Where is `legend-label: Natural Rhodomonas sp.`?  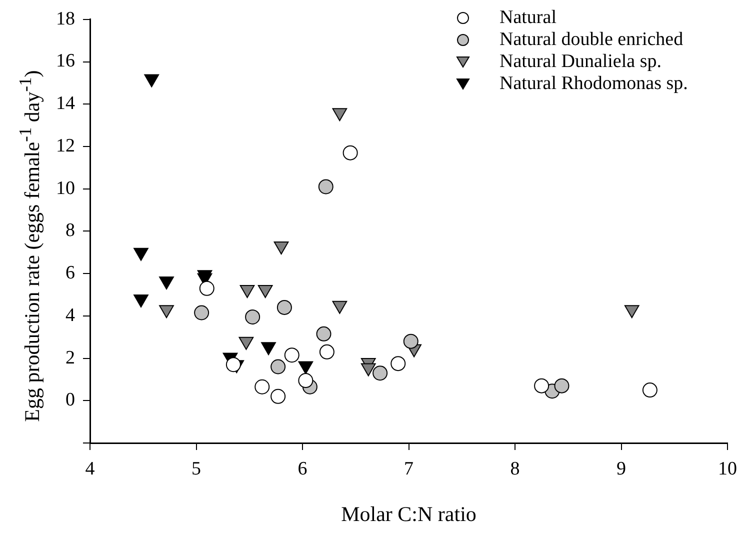
legend-label: Natural Rhodomonas sp. is located at coordinates (594, 84).